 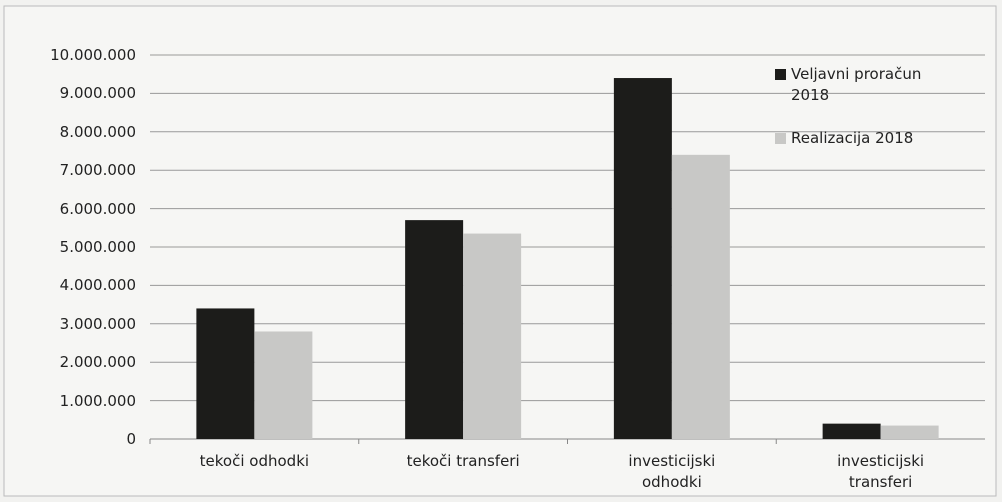 What do you see at coordinates (97, 93) in the screenshot?
I see `y-tick-label: 9.000.000` at bounding box center [97, 93].